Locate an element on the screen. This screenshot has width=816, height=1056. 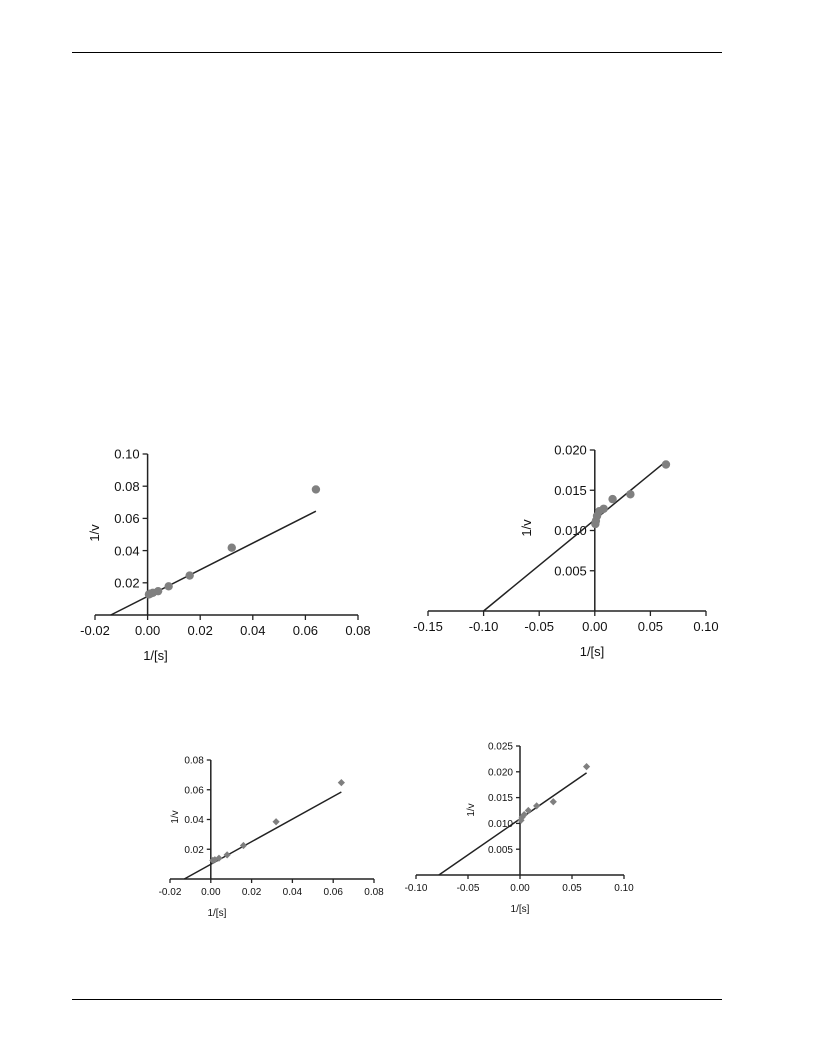
y-tick-label: 0.025 is located at coordinates (500, 747).